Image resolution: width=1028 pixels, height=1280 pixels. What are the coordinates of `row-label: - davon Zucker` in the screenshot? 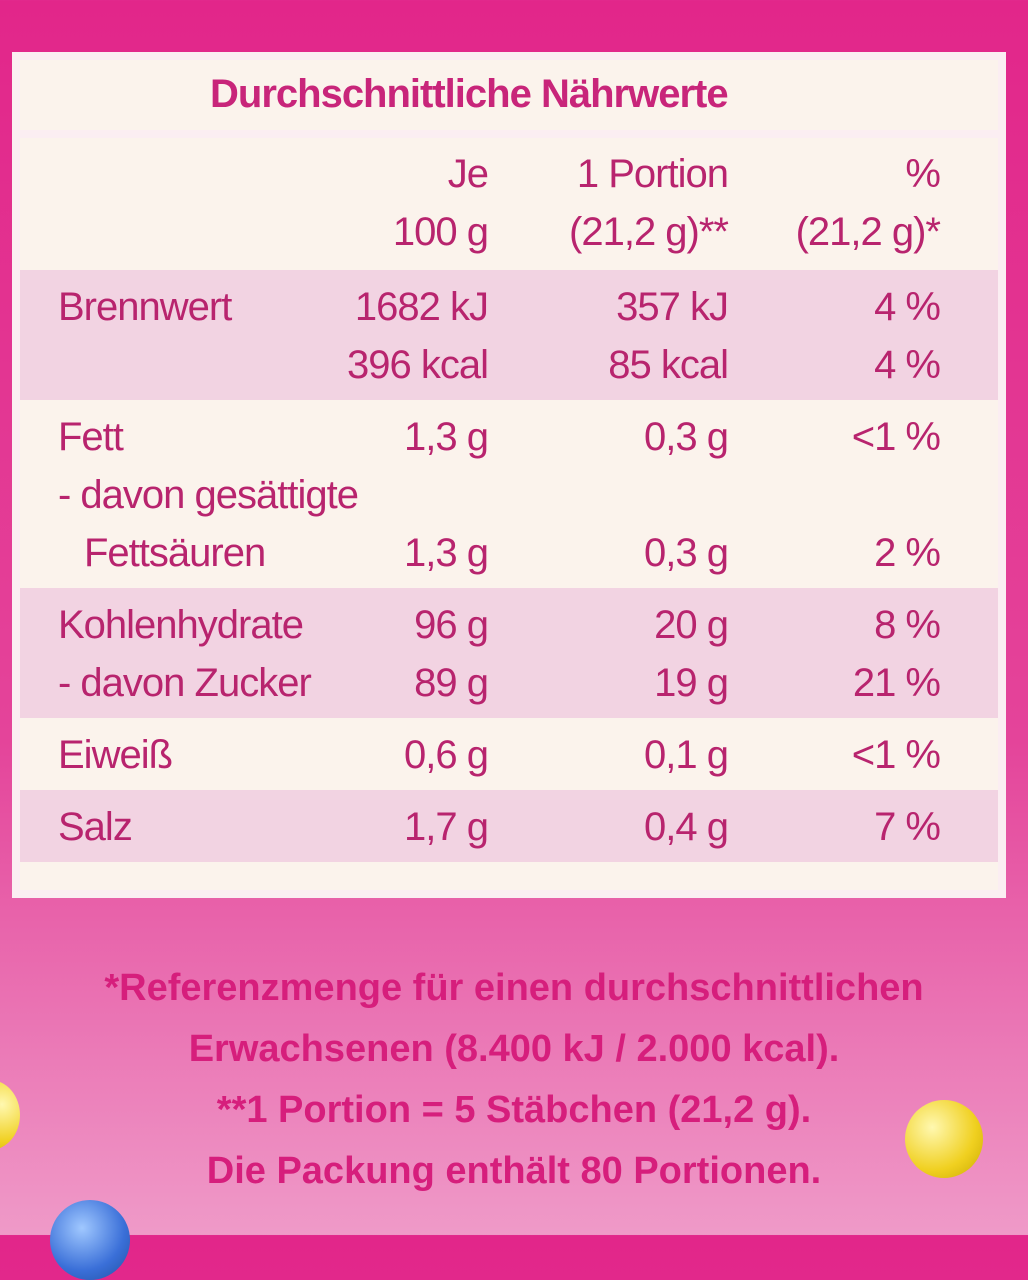 It's located at (185, 683).